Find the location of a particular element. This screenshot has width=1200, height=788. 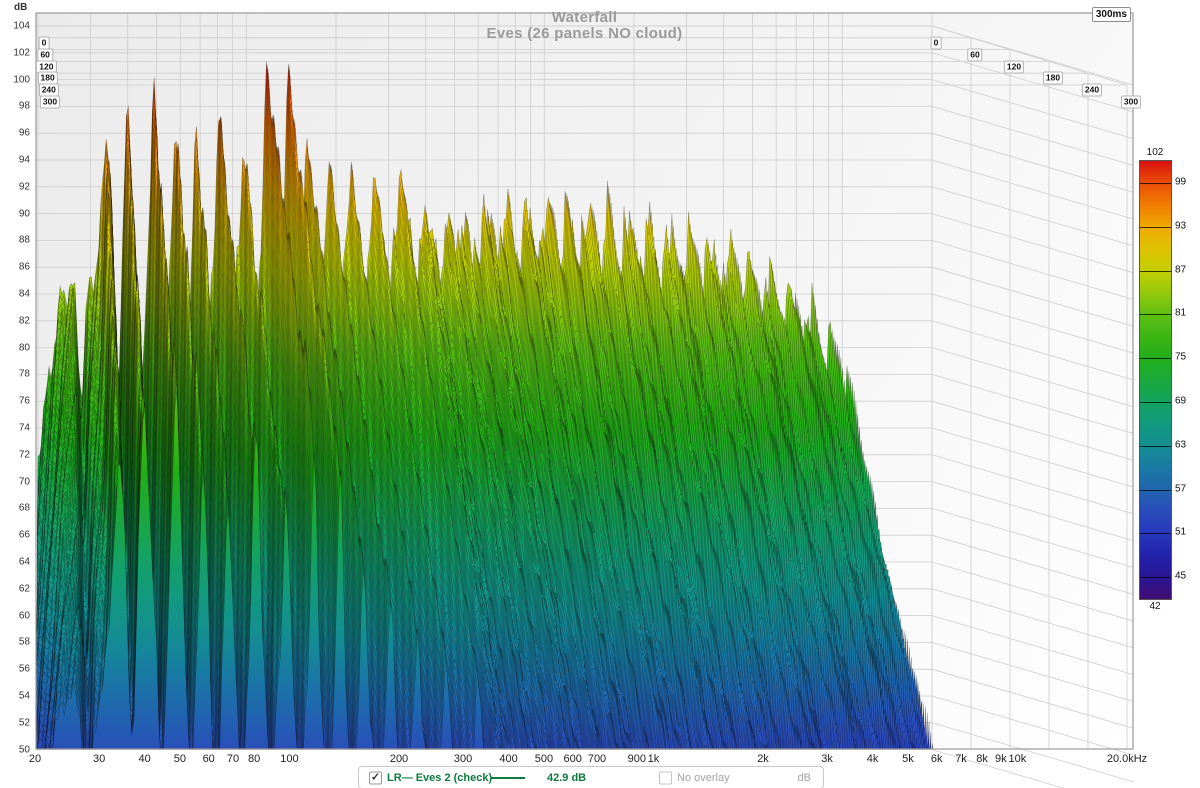

time-tick-label-right: 180 is located at coordinates (1053, 78).